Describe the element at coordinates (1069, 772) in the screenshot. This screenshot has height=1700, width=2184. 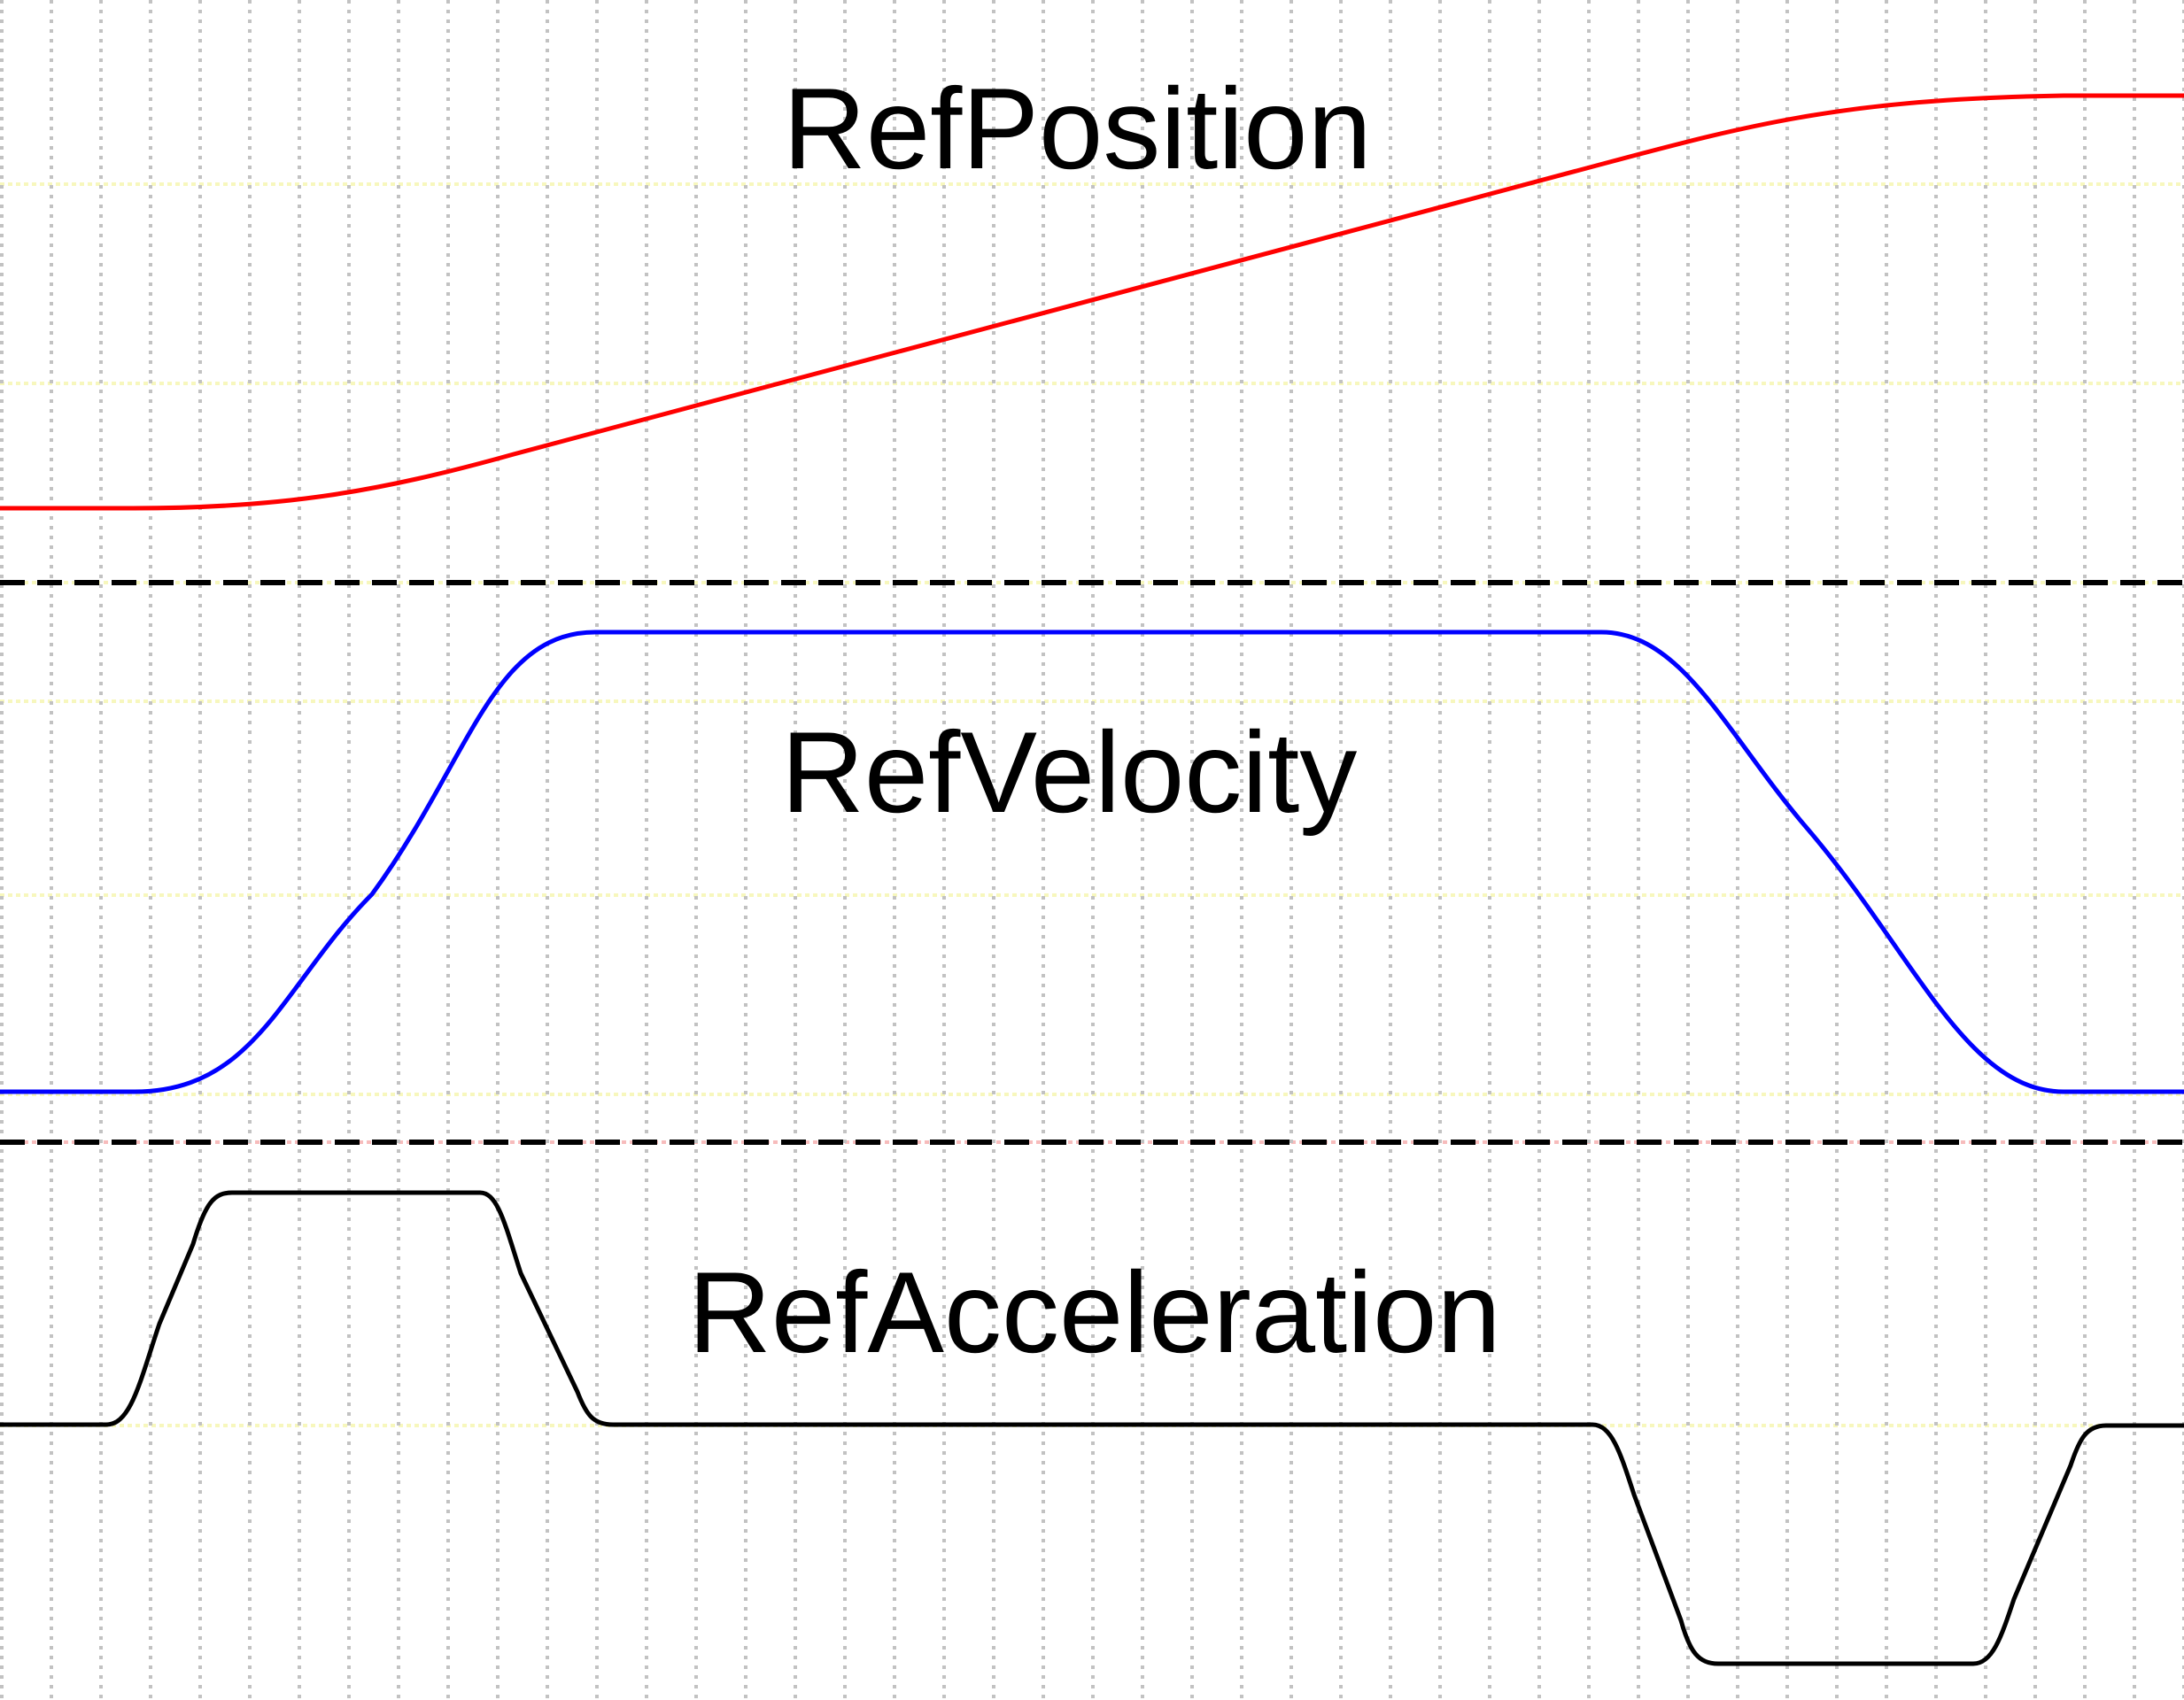
I see `refvelocity-curve-label: RefVelocity` at that location.